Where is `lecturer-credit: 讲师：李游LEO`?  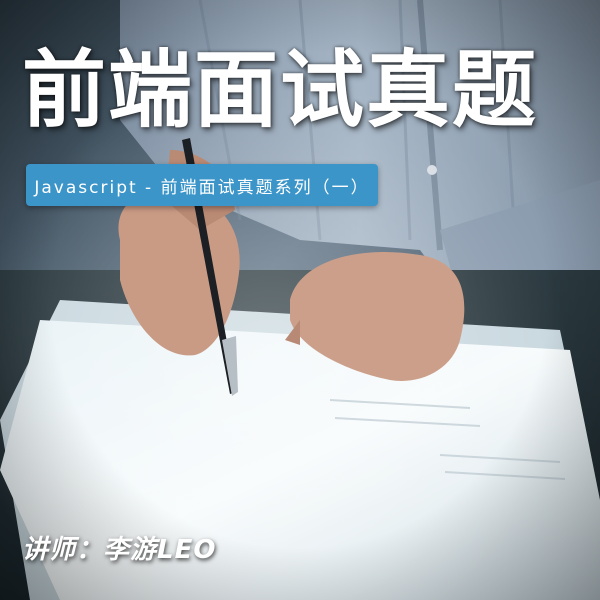 lecturer-credit: 讲师：李游LEO is located at coordinates (119, 550).